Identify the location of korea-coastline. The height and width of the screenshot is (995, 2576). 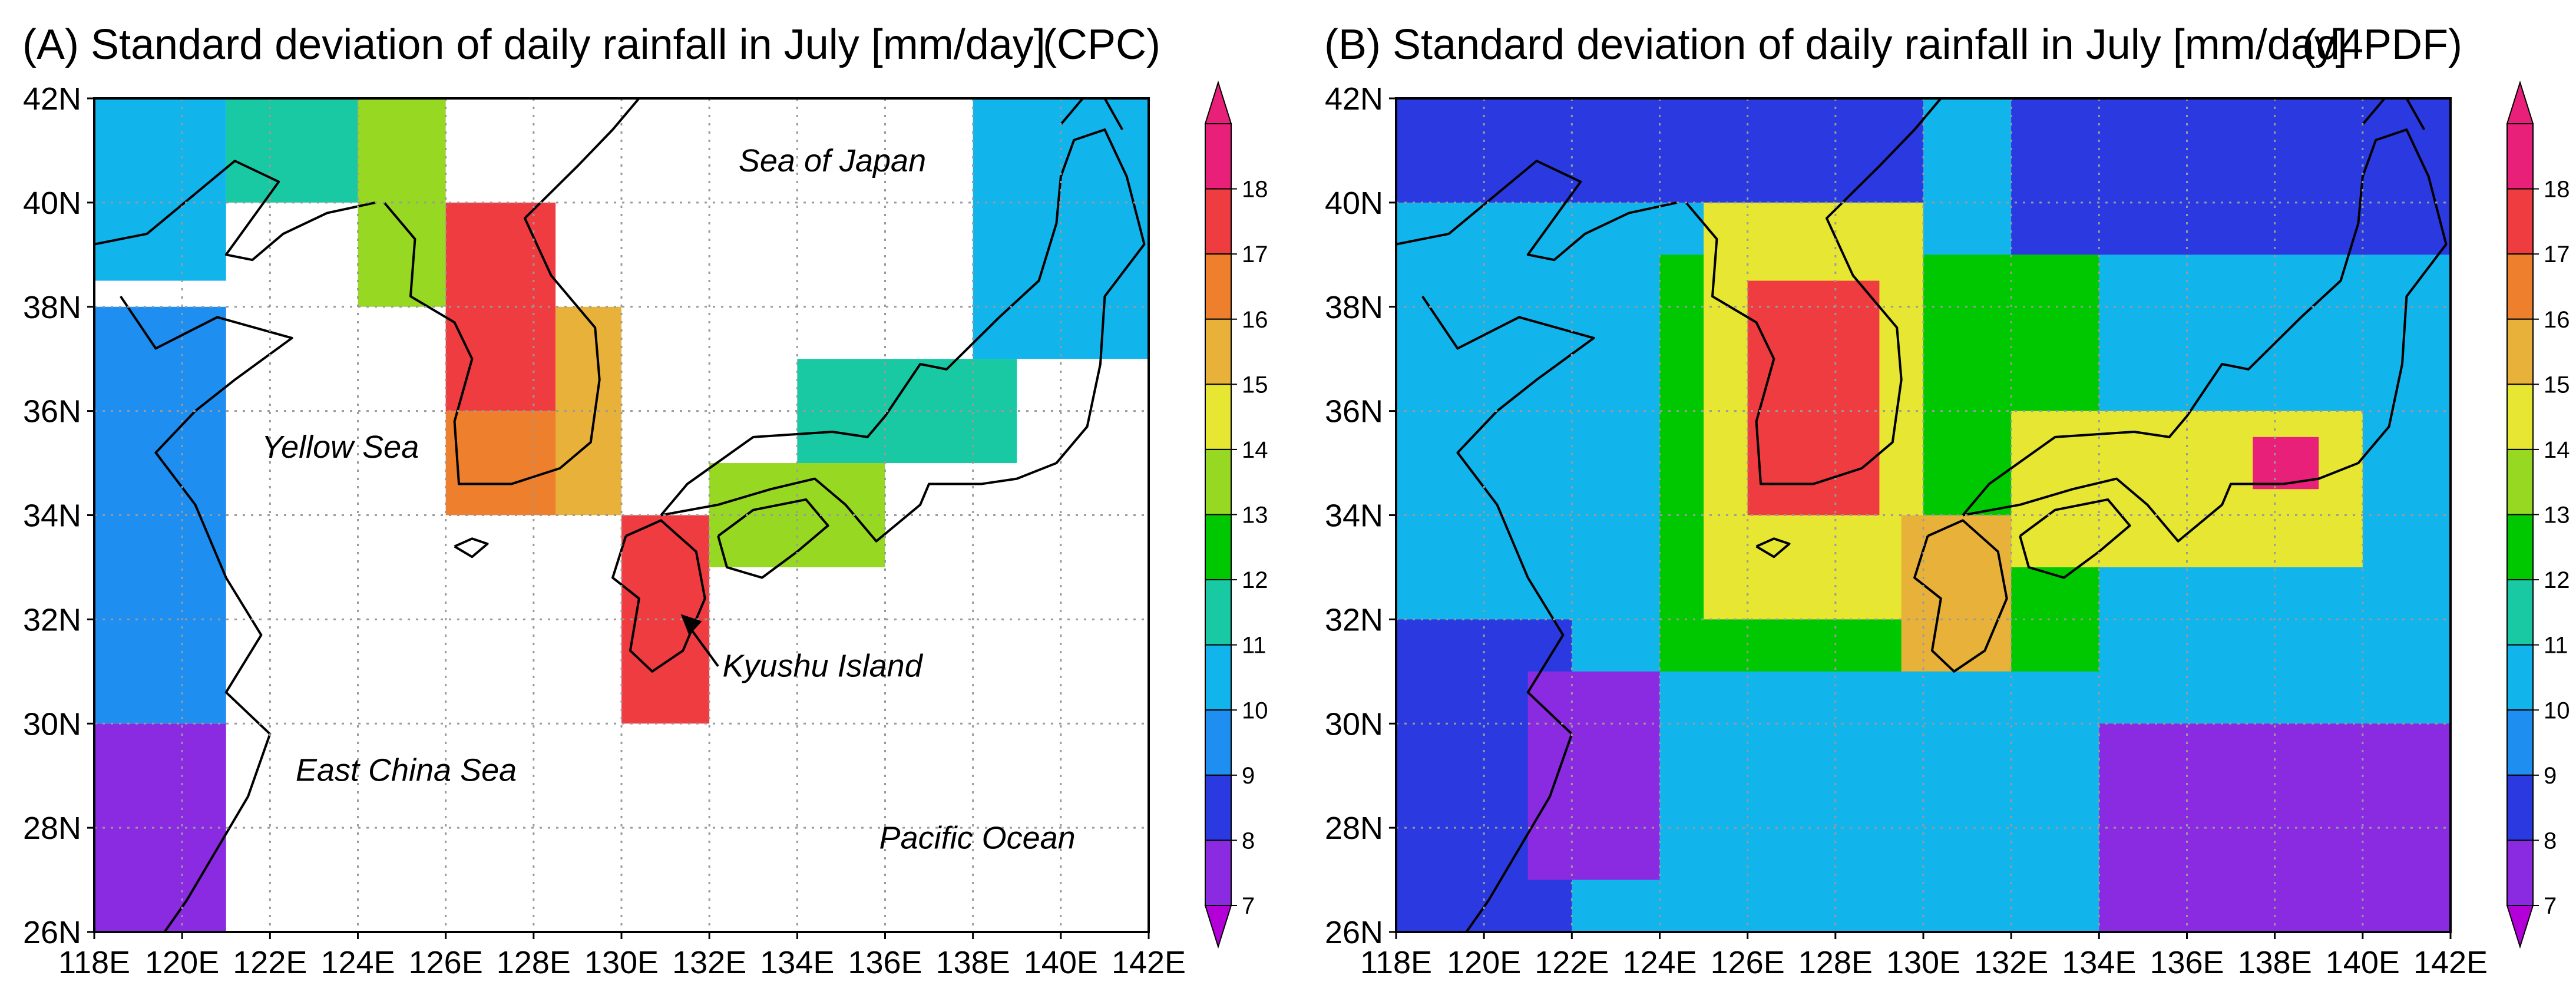
(1813, 291).